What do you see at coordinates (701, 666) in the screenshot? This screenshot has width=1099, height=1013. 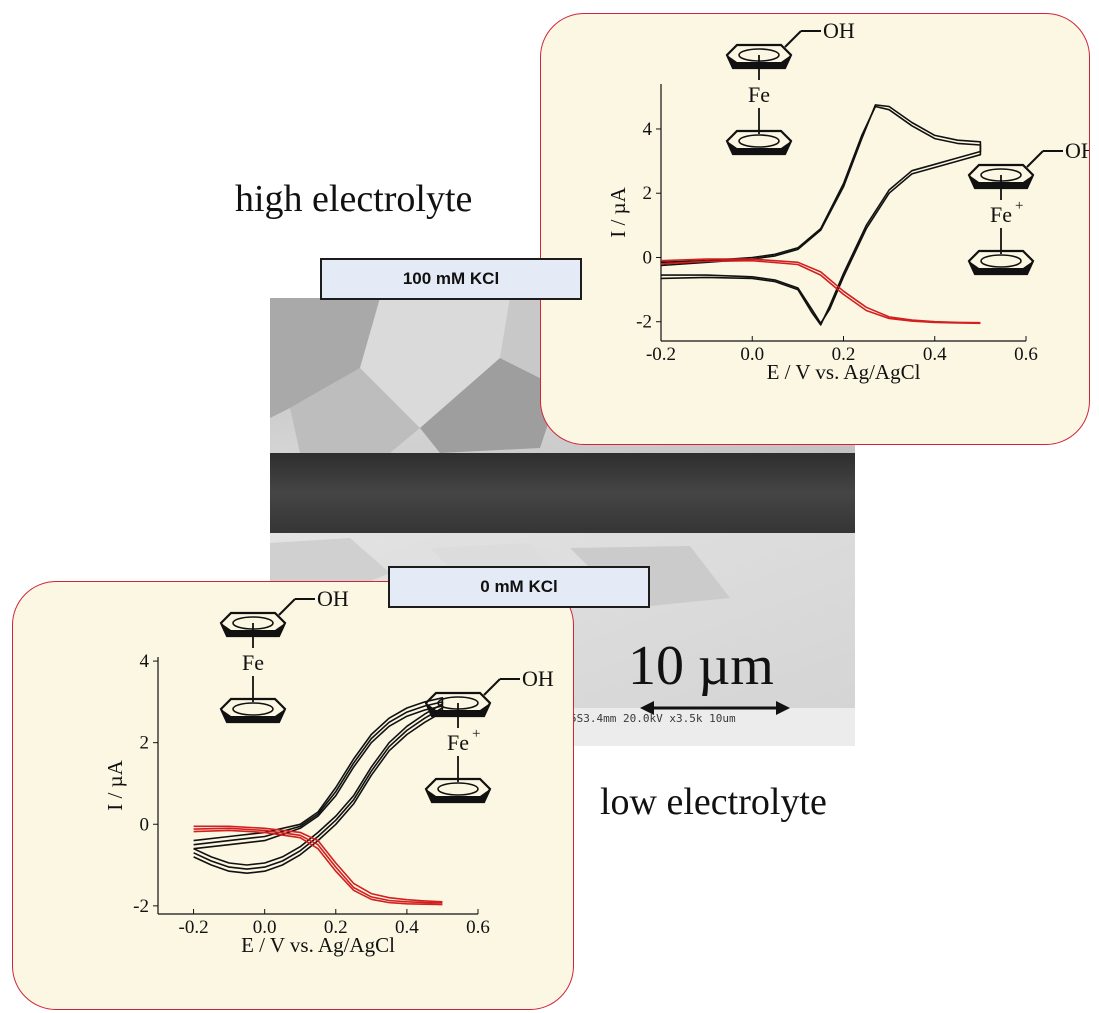 I see `scale-bar-label: 10 µm` at bounding box center [701, 666].